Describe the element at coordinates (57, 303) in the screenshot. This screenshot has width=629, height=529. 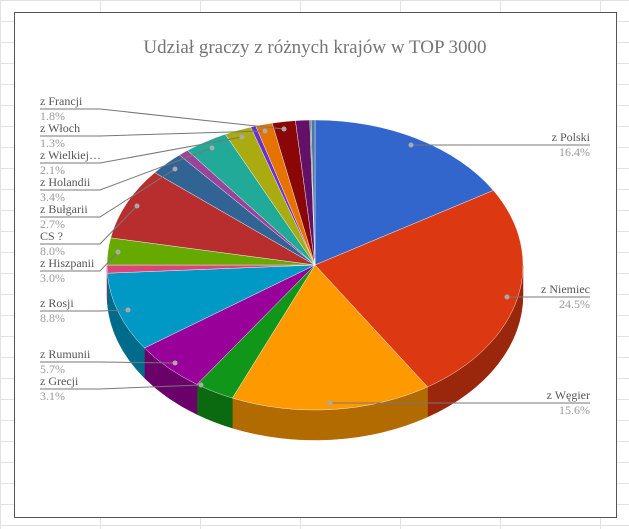
I see `slice-label: z Rosji` at that location.